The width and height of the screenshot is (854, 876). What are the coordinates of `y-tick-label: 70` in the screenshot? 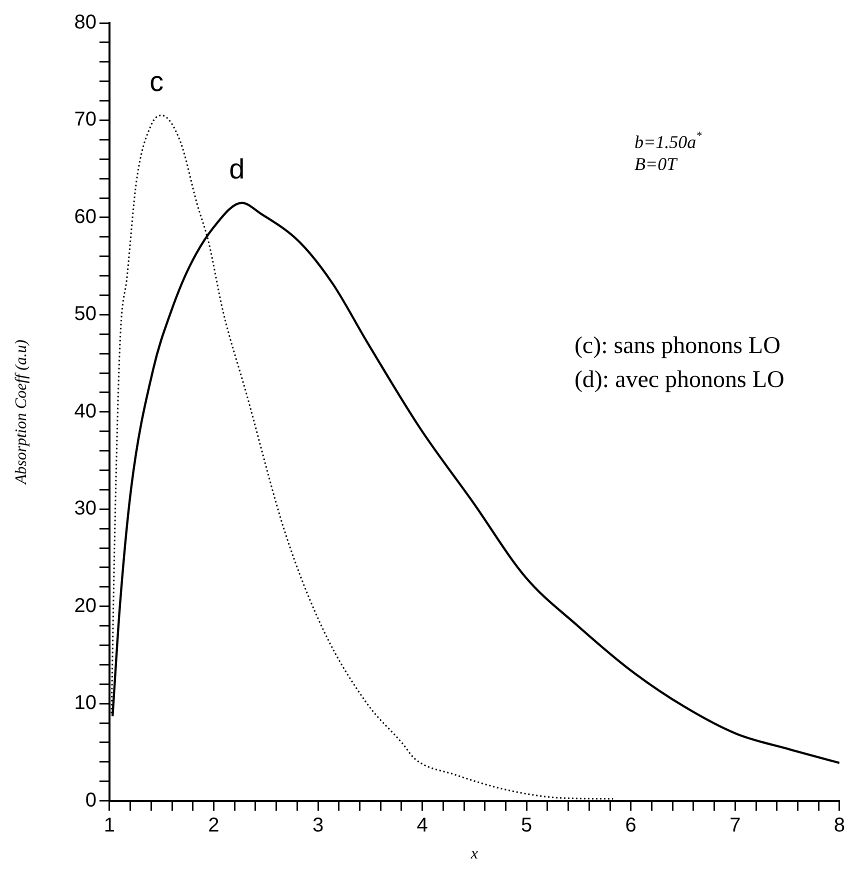 It's located at (85, 119).